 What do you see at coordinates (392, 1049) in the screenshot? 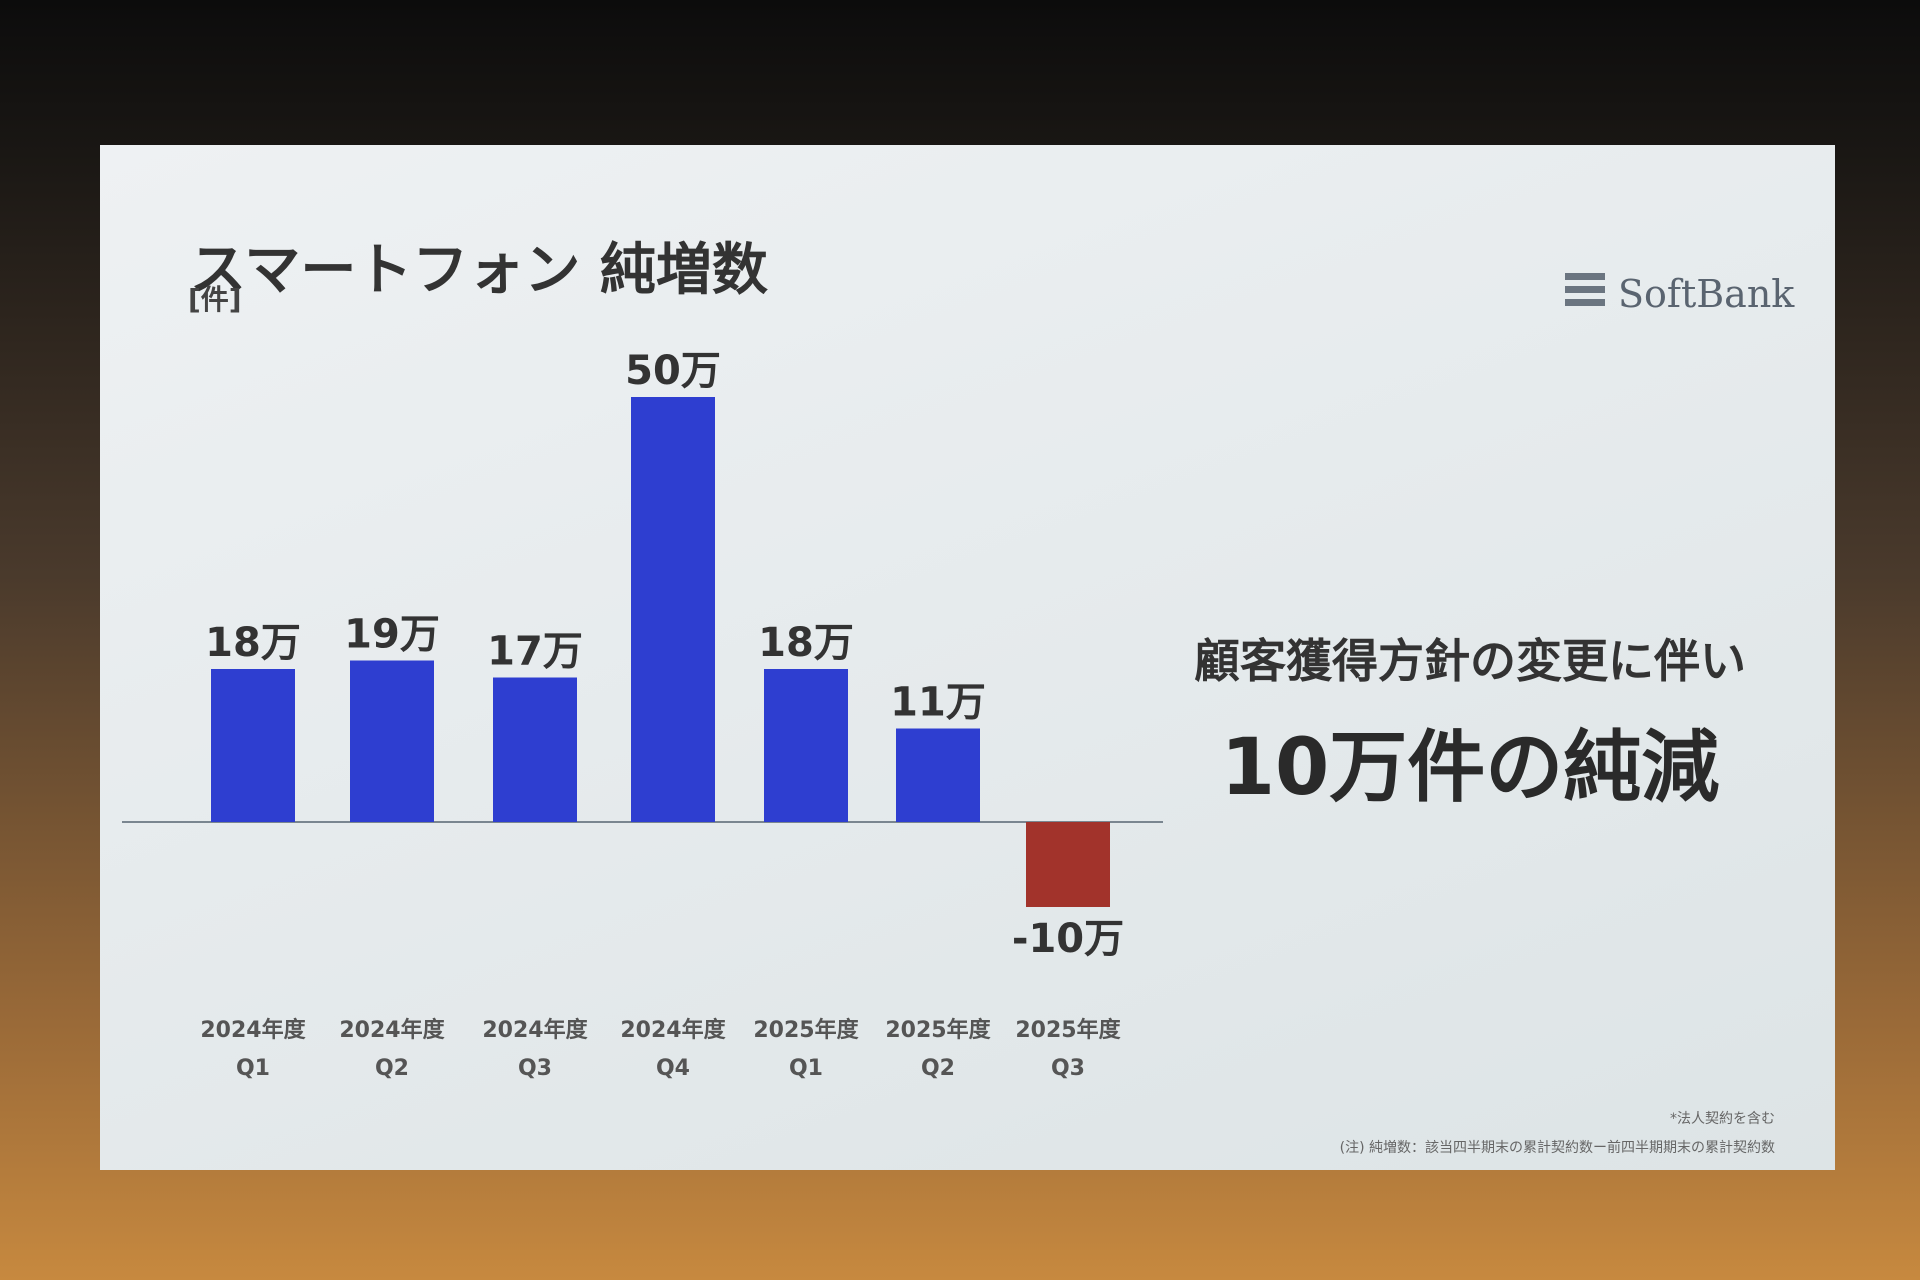
I see `x-tick-label: 2024年度 Q2` at bounding box center [392, 1049].